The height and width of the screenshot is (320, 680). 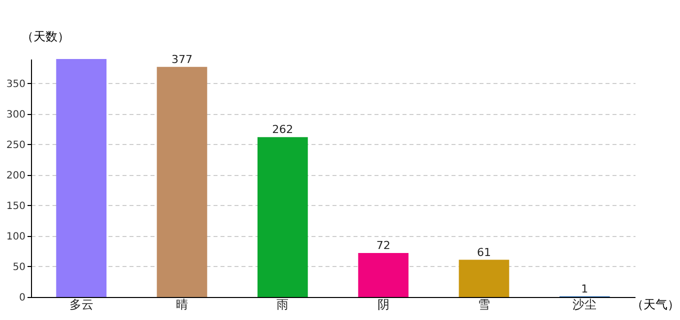 I want to click on x-tick-label: 晴, so click(x=182, y=305).